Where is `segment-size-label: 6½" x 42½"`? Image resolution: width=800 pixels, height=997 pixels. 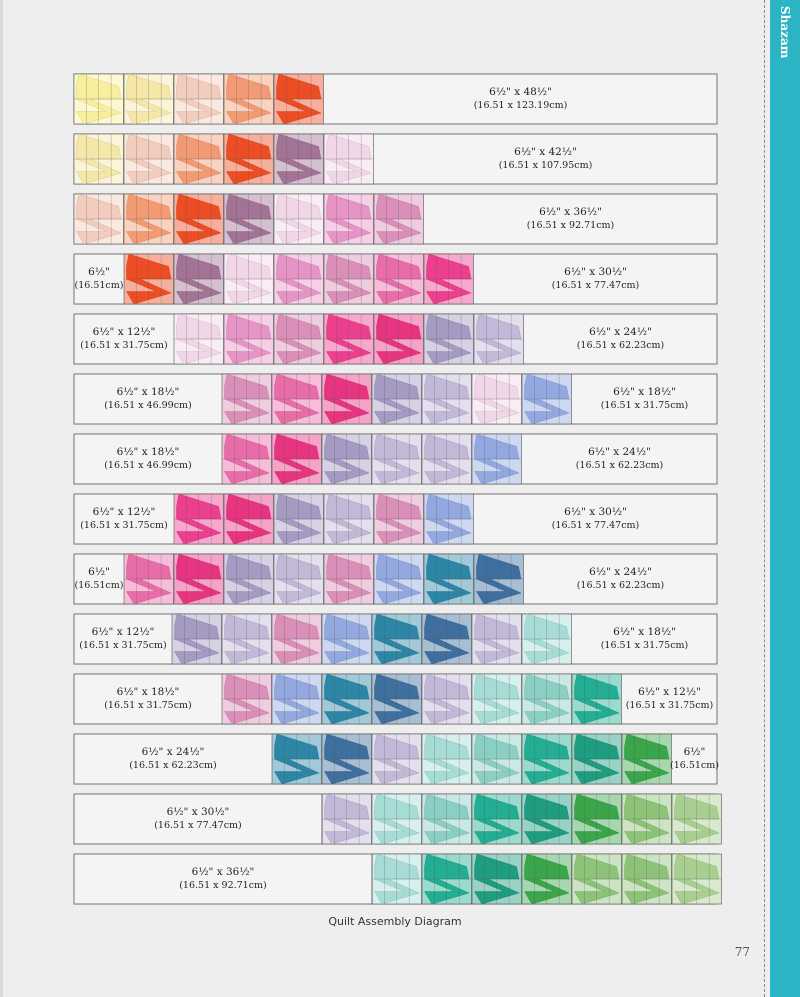
segment-size-label: 6½" x 42½" is located at coordinates (545, 152).